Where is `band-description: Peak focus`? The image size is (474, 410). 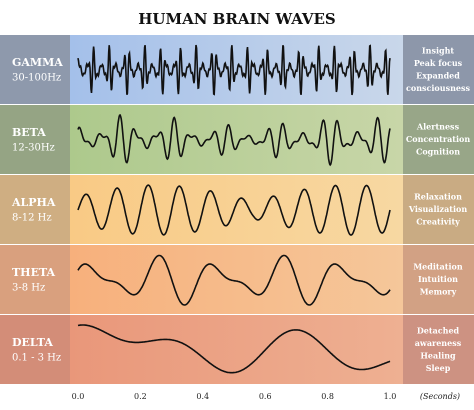 band-description: Peak focus is located at coordinates (438, 63).